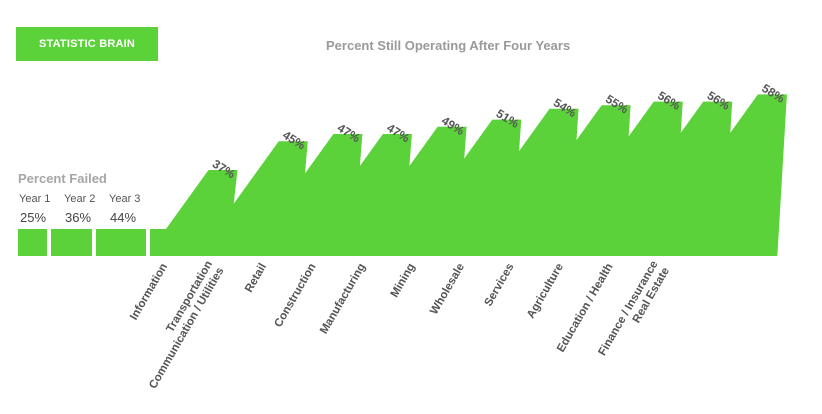 The image size is (822, 414). What do you see at coordinates (78, 217) in the screenshot?
I see `year-2-value: 36%` at bounding box center [78, 217].